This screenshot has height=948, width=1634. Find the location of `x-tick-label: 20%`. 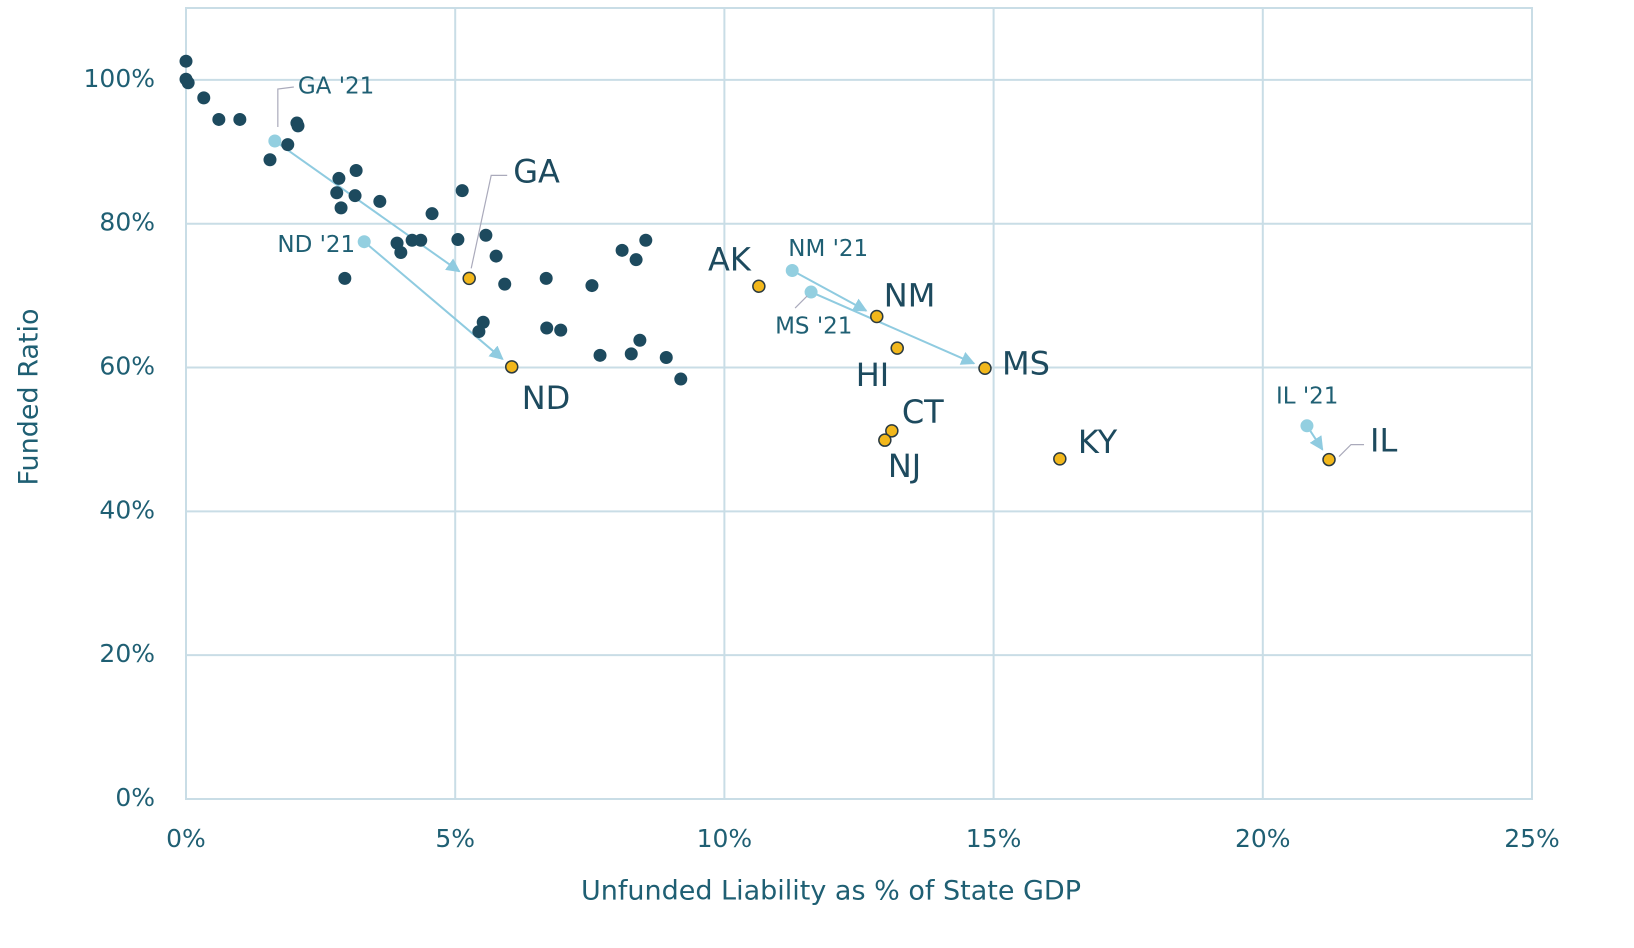

x-tick-label: 20% is located at coordinates (1263, 838).